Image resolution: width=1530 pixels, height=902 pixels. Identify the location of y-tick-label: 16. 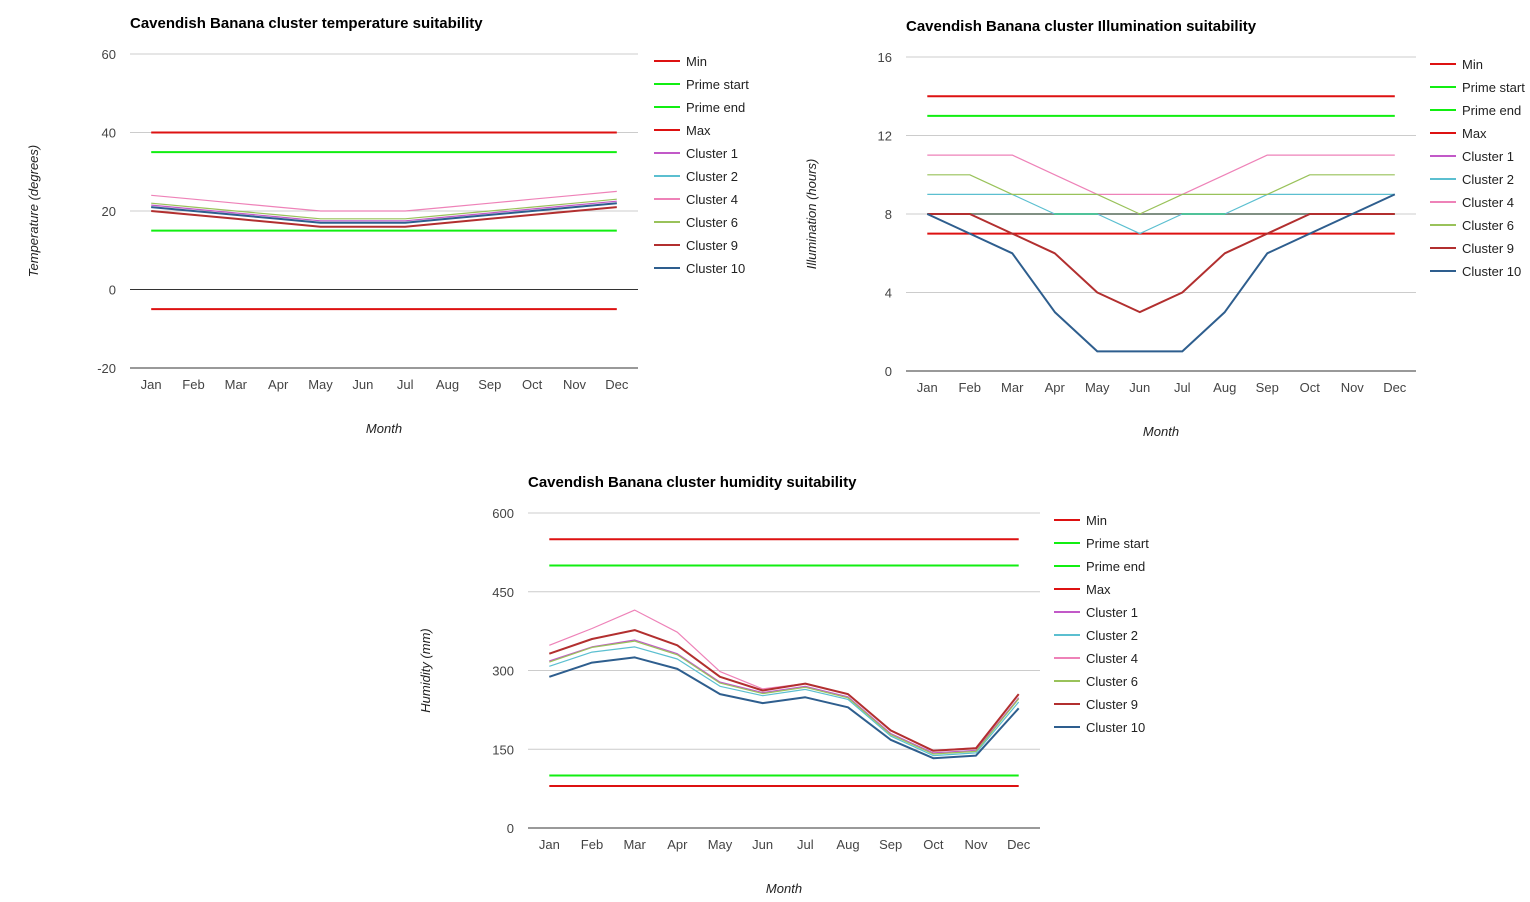
(885, 57).